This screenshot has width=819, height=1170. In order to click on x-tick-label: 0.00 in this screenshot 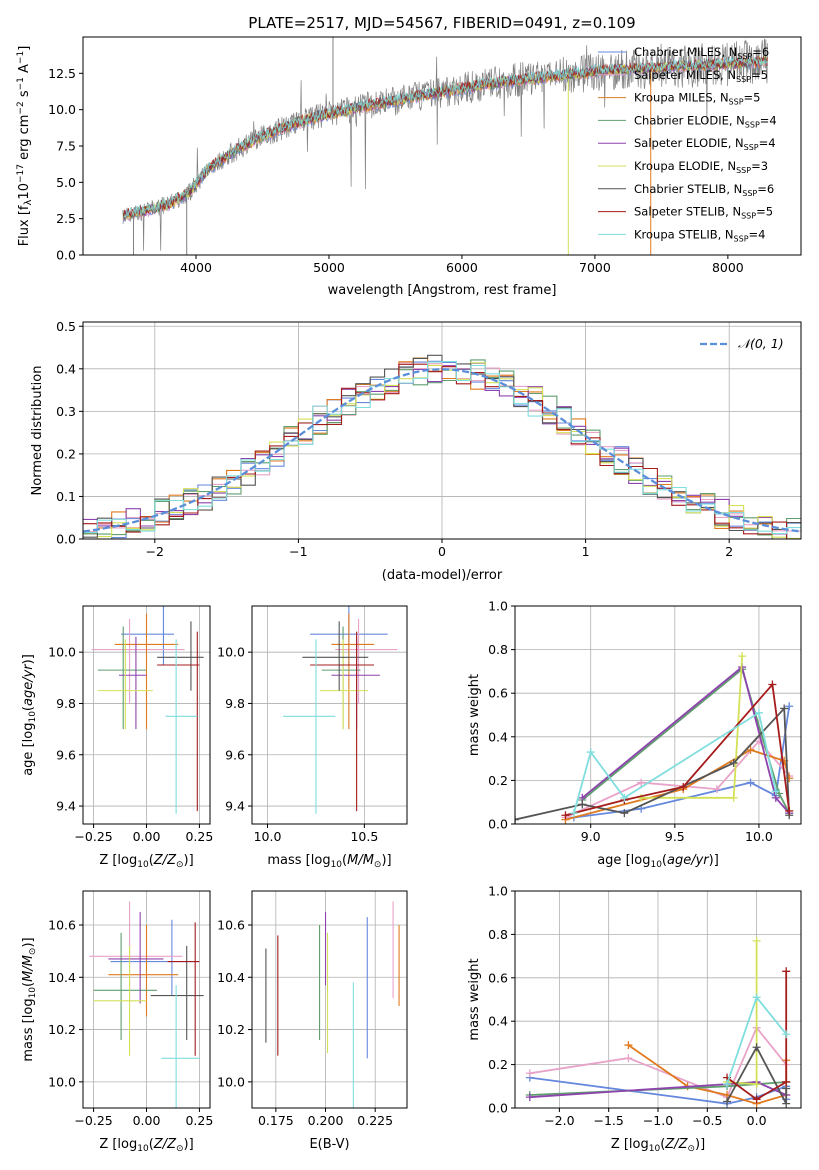, I will do `click(147, 836)`.